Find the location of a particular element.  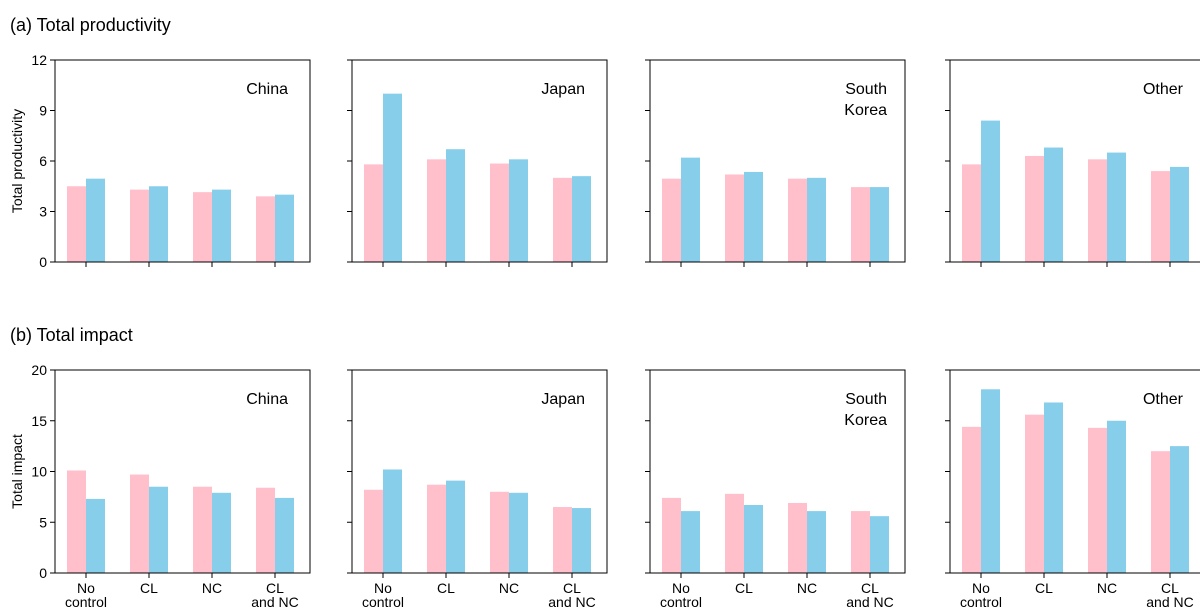

panel-china: 0 3 6 9 12 China is located at coordinates (171, 161).